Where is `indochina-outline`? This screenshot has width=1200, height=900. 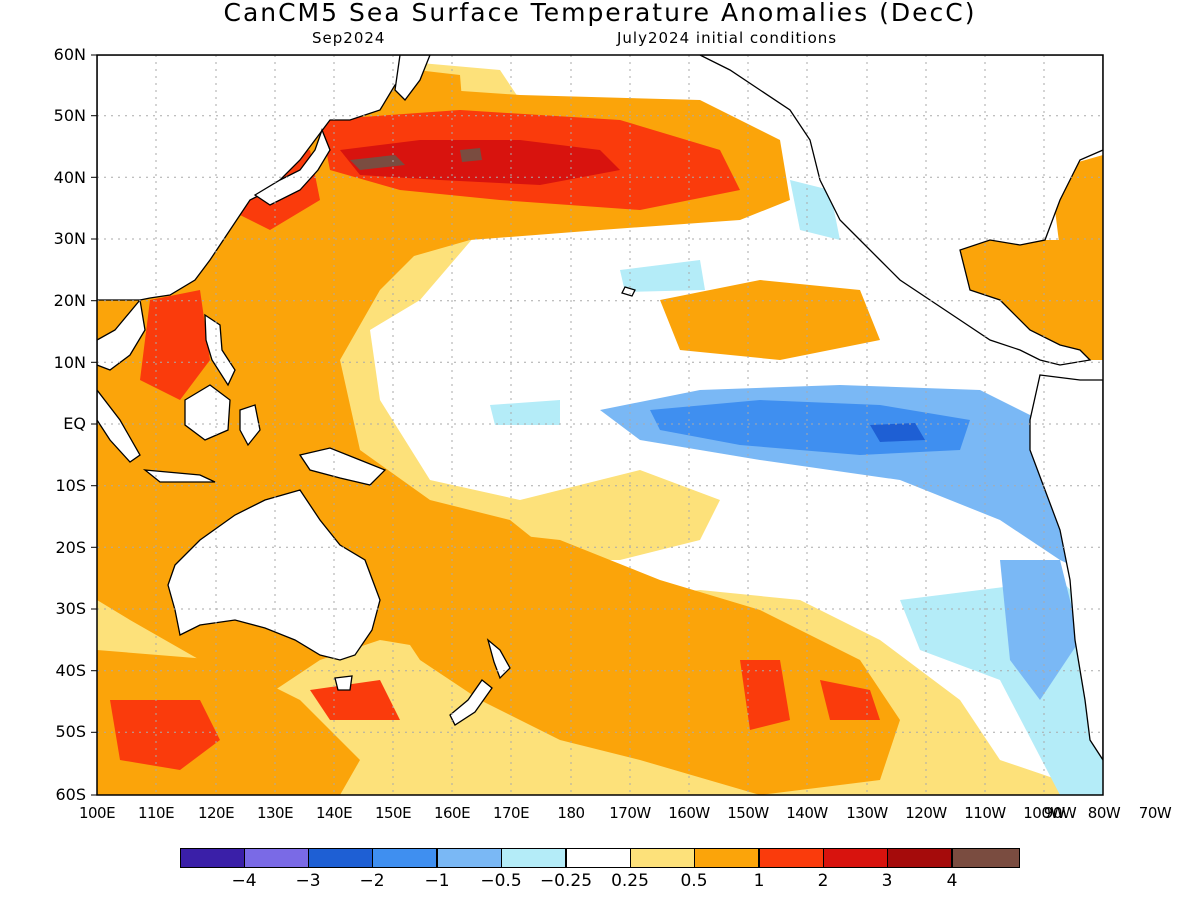
indochina-outline is located at coordinates (121, 334).